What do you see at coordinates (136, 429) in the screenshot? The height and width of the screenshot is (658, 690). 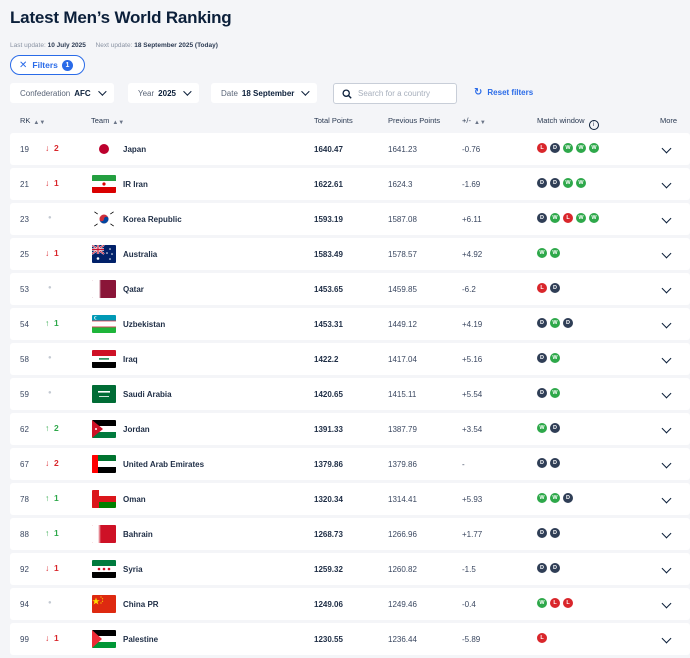 I see `team-name: Jordan` at bounding box center [136, 429].